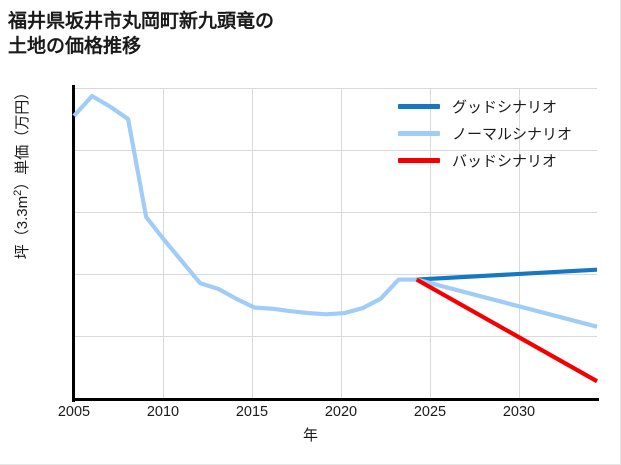 The height and width of the screenshot is (465, 621). I want to click on xtick-label-2020: 2020, so click(341, 412).